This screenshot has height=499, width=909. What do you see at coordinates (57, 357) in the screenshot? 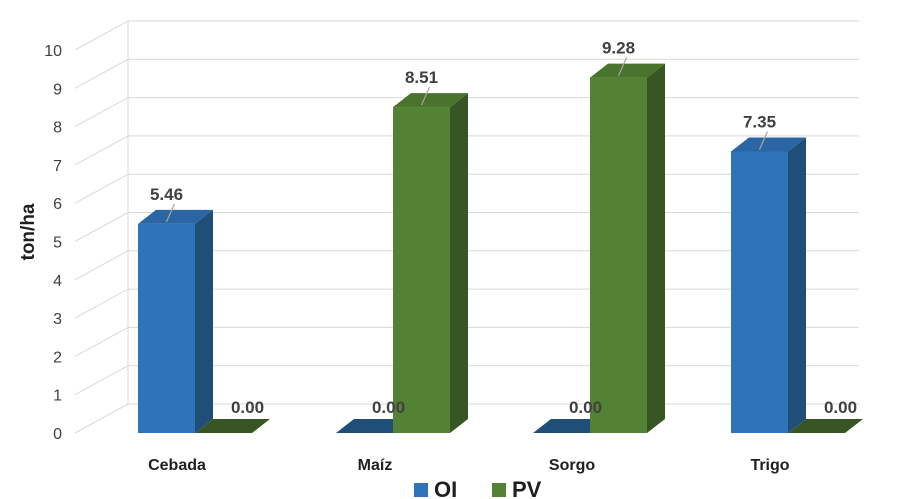
I see `y-tick-label: 2` at bounding box center [57, 357].